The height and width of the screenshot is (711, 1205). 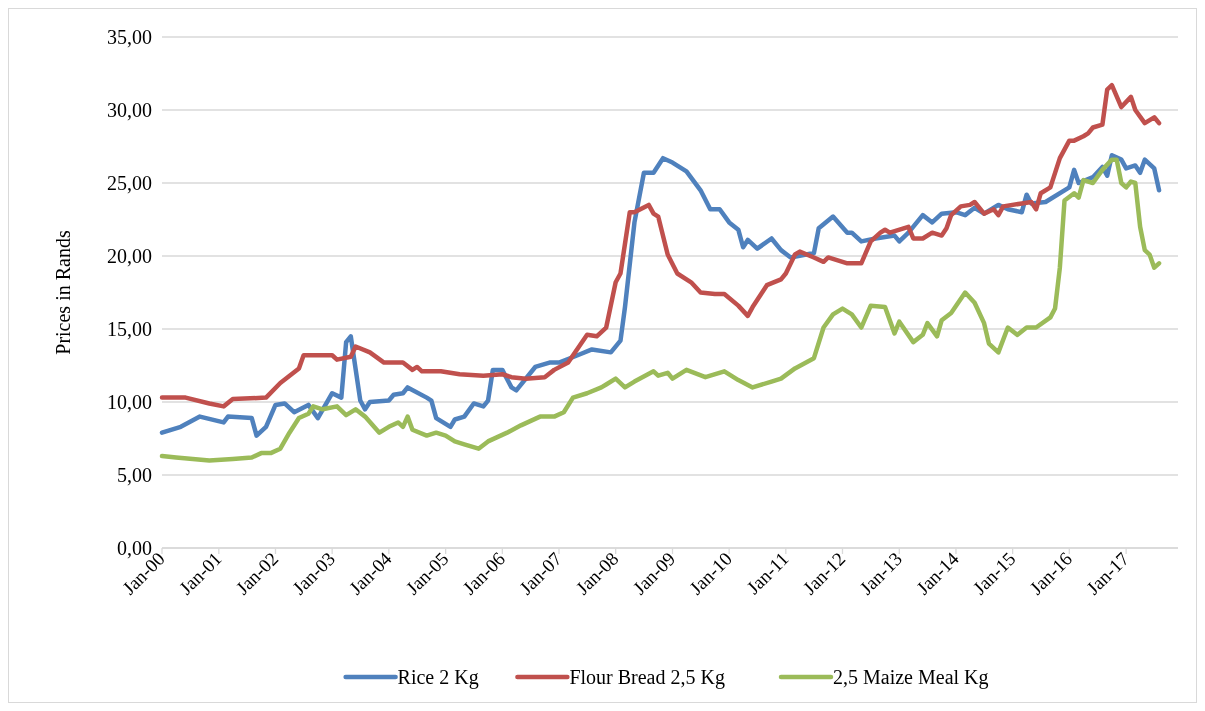 What do you see at coordinates (63, 292) in the screenshot?
I see `y-axis-title: Prices in Rands` at bounding box center [63, 292].